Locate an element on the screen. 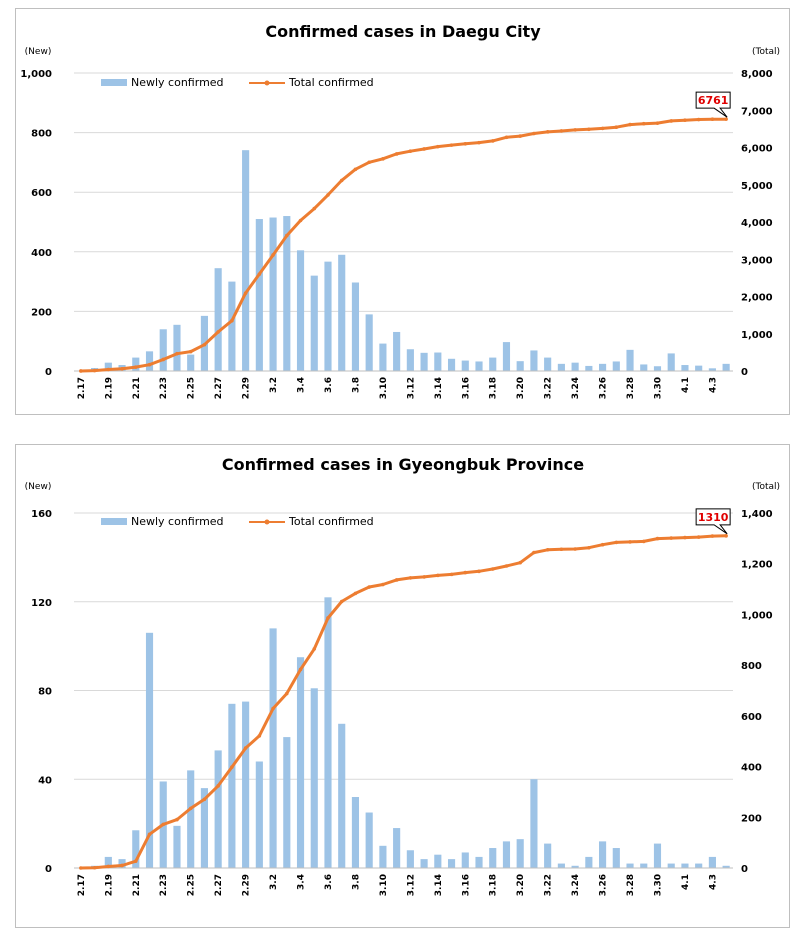  x-tick-label: 3.6 is located at coordinates (329, 385).